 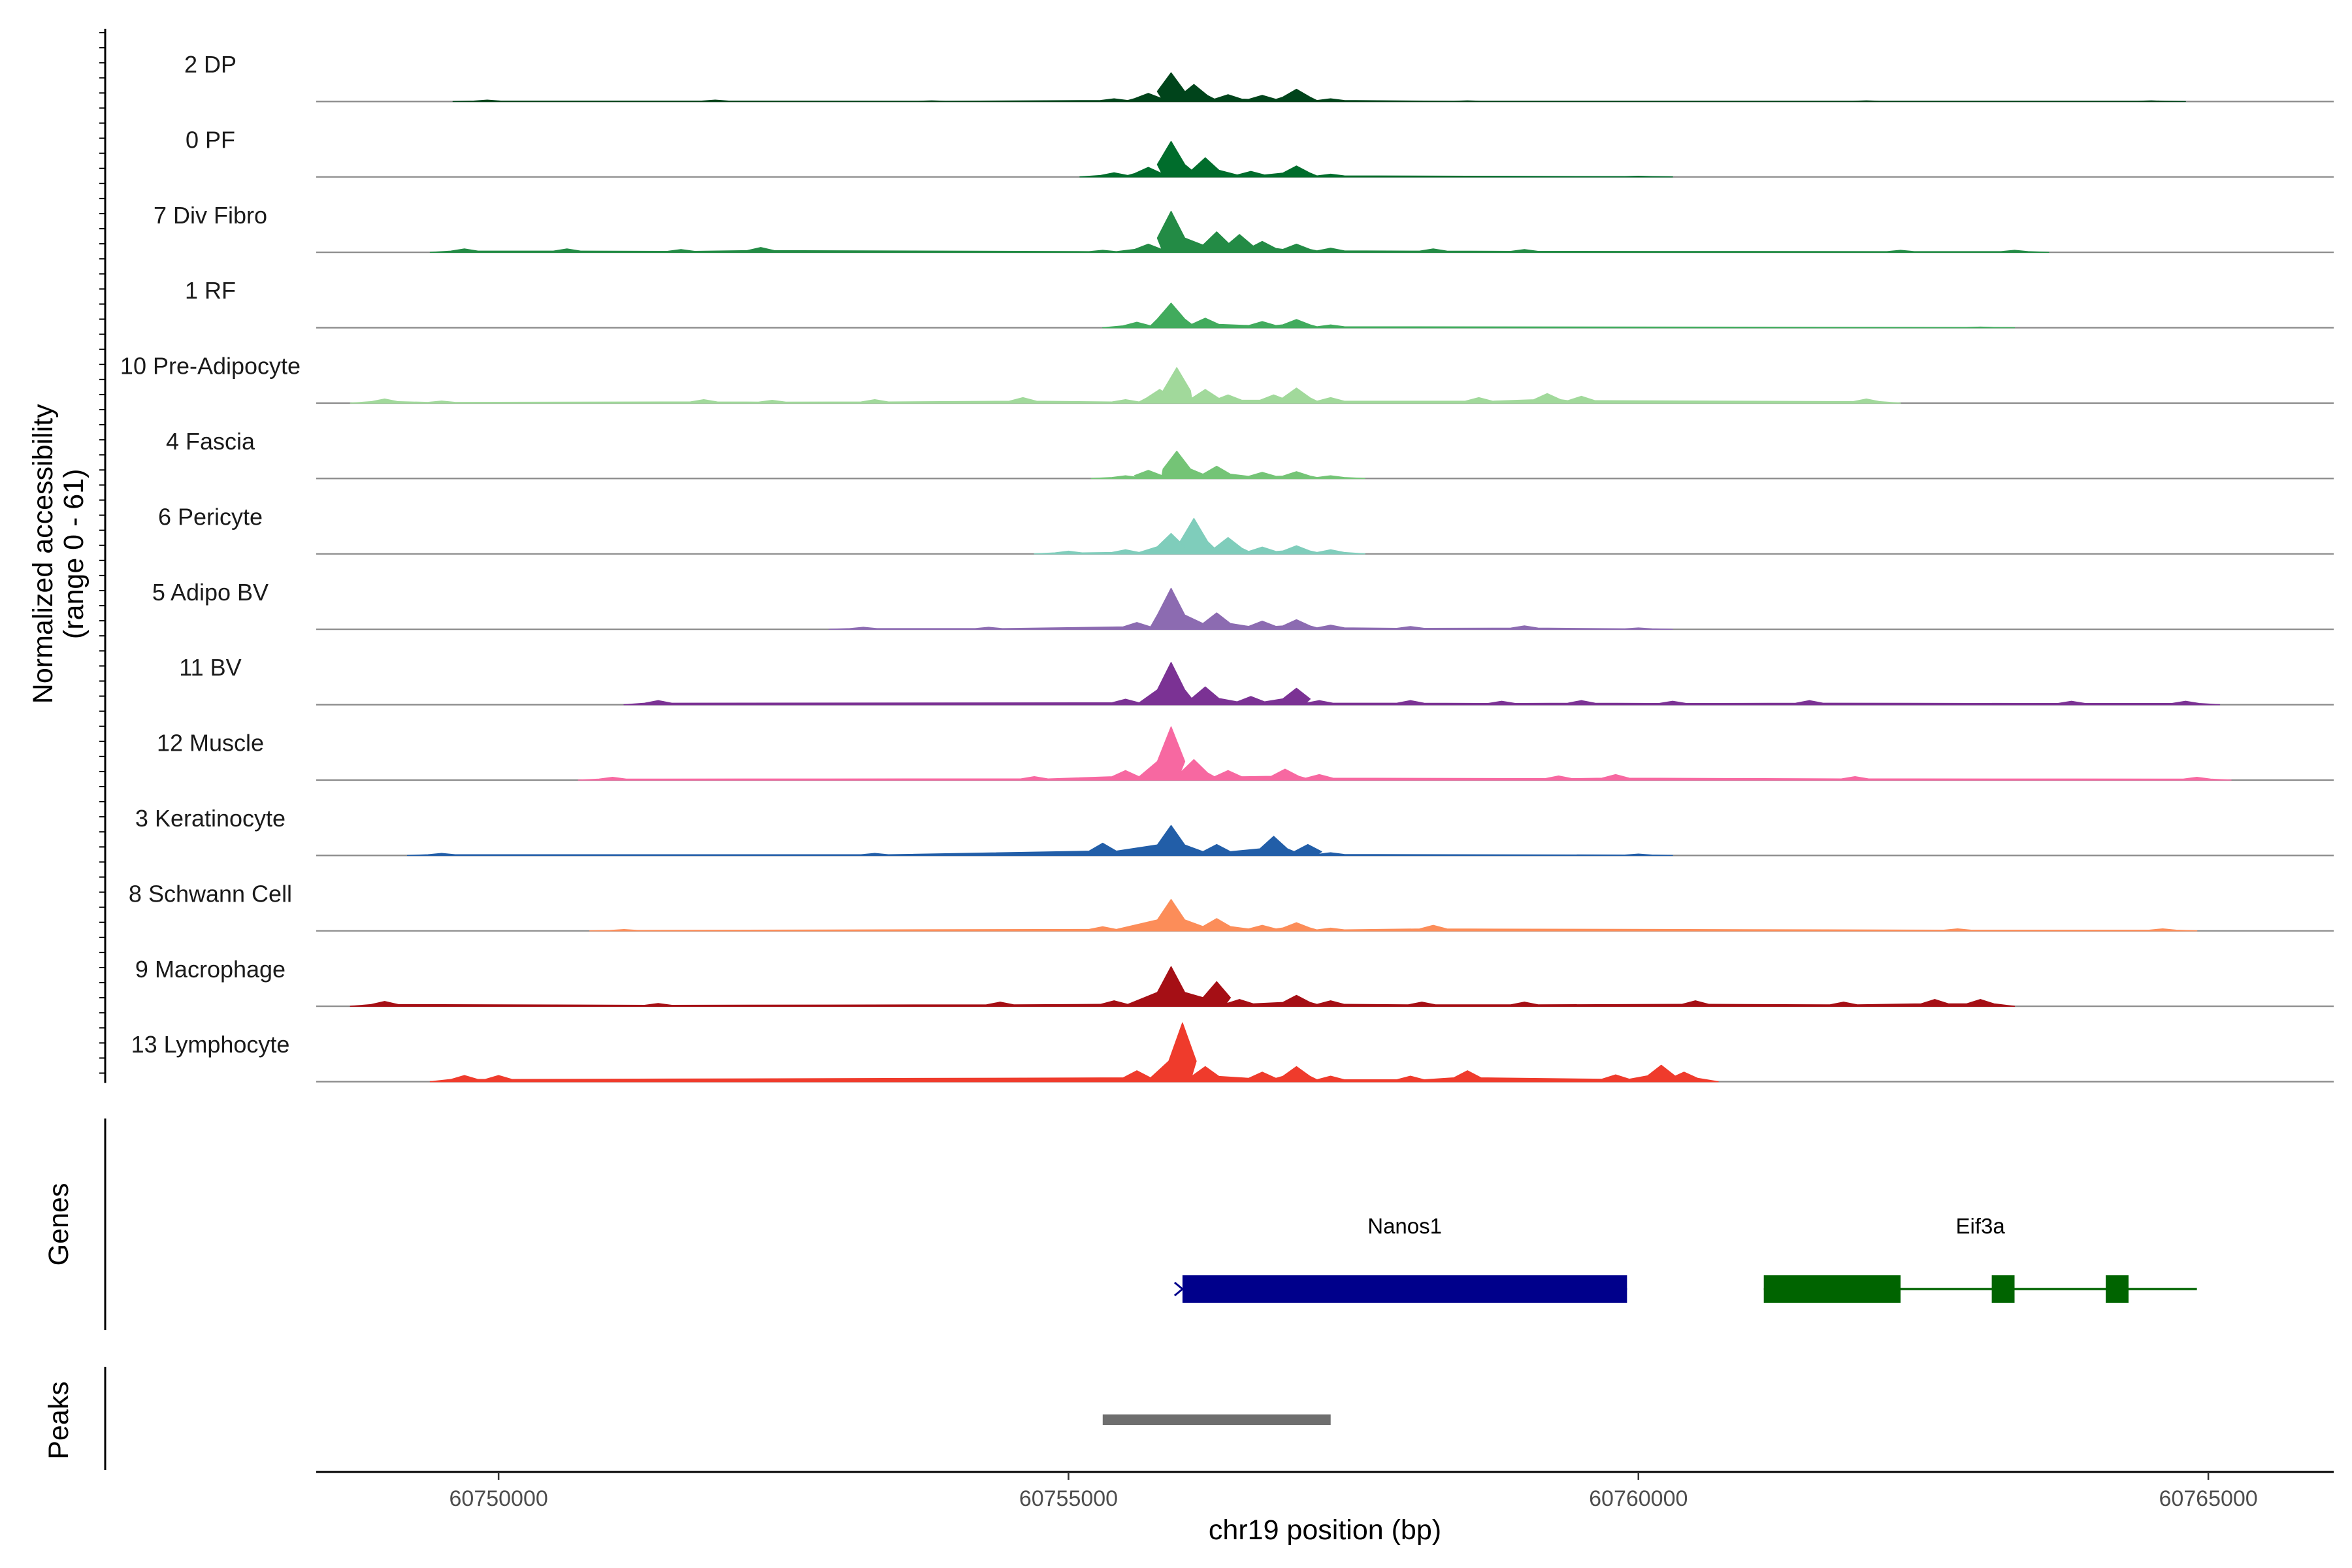 I want to click on track-5: 10 Pre-Adipocyte, so click(x=1227, y=378).